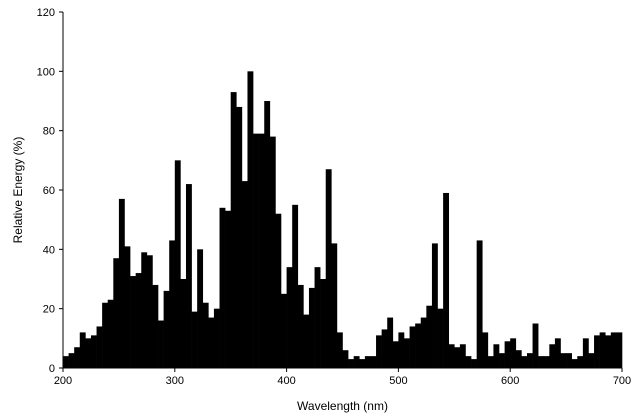 The height and width of the screenshot is (417, 631). Describe the element at coordinates (46, 13) in the screenshot. I see `y-tick-label-120: 120` at that location.